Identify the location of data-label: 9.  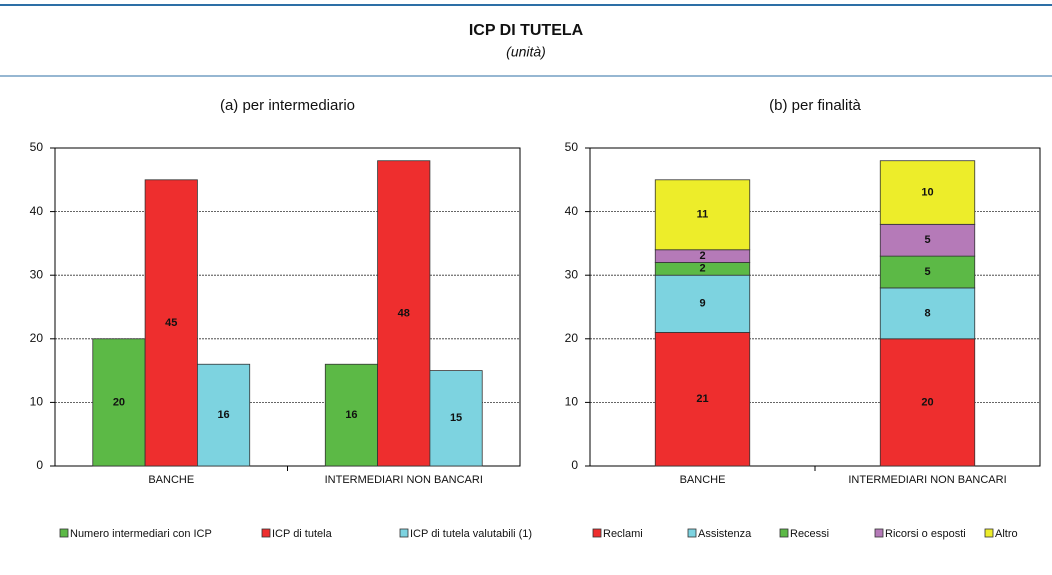
(702, 304).